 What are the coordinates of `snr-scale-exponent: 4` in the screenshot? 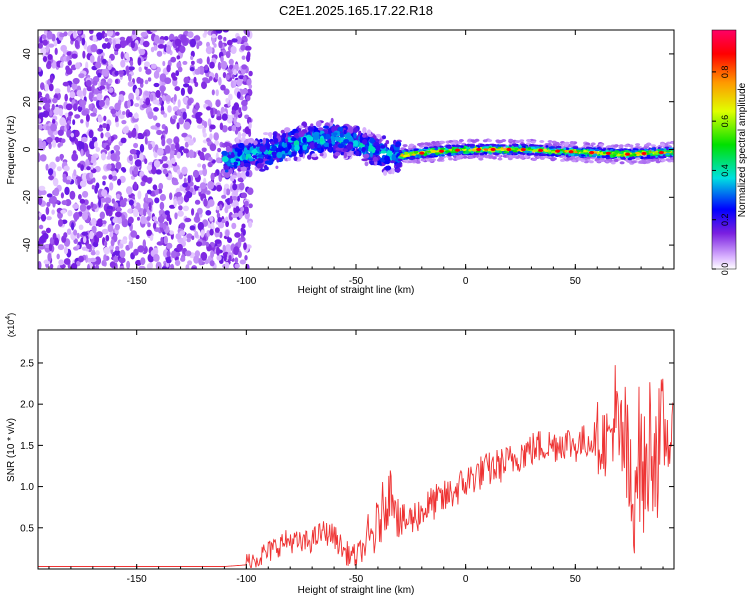 It's located at (8, 318).